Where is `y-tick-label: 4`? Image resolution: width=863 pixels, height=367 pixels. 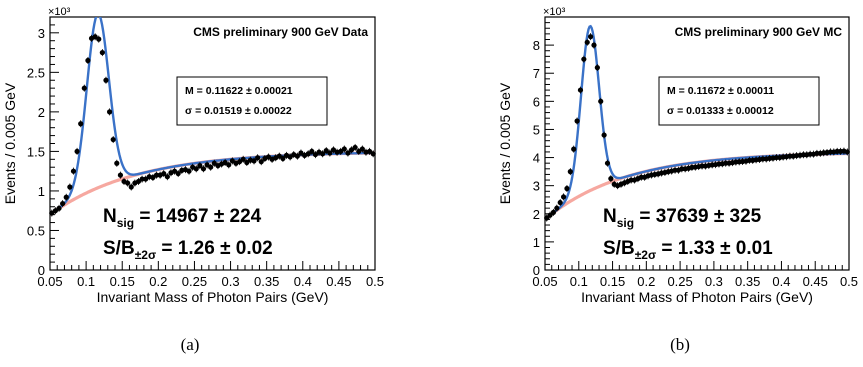 y-tick-label: 4 is located at coordinates (536, 158).